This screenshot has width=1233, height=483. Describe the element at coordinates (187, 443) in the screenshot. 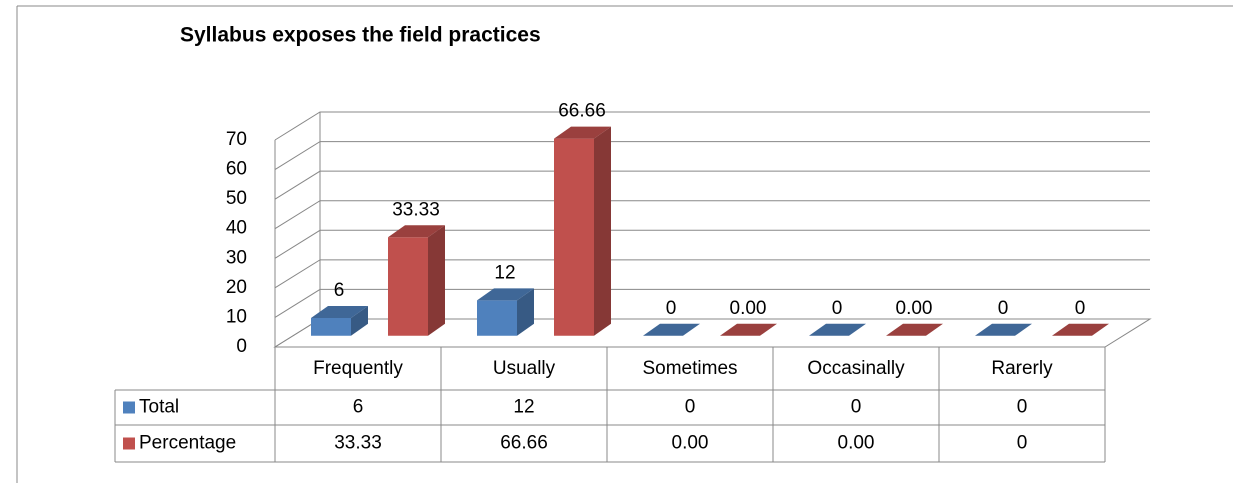

I see `legend-label: Percentage` at that location.